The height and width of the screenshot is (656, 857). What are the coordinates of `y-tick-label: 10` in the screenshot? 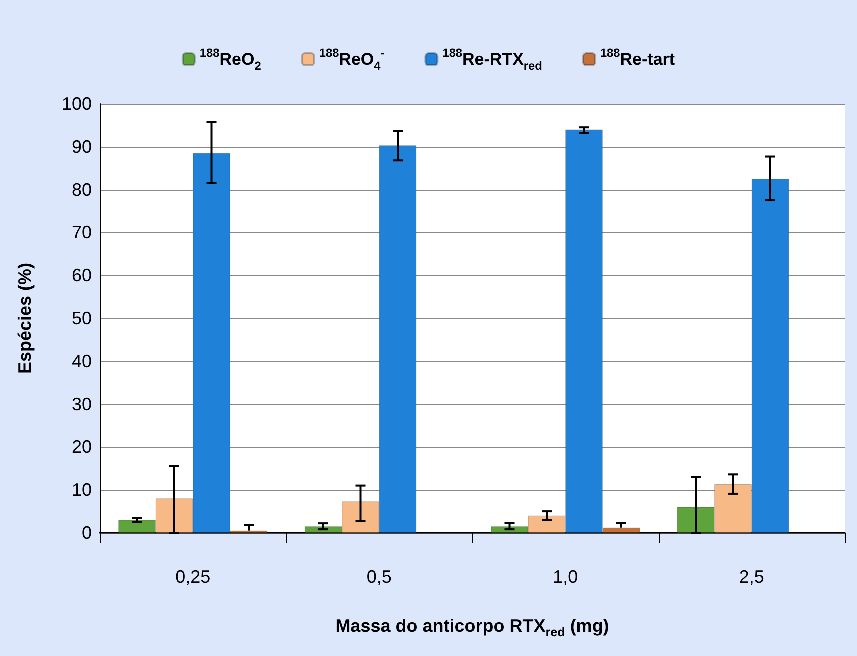 It's located at (82, 490).